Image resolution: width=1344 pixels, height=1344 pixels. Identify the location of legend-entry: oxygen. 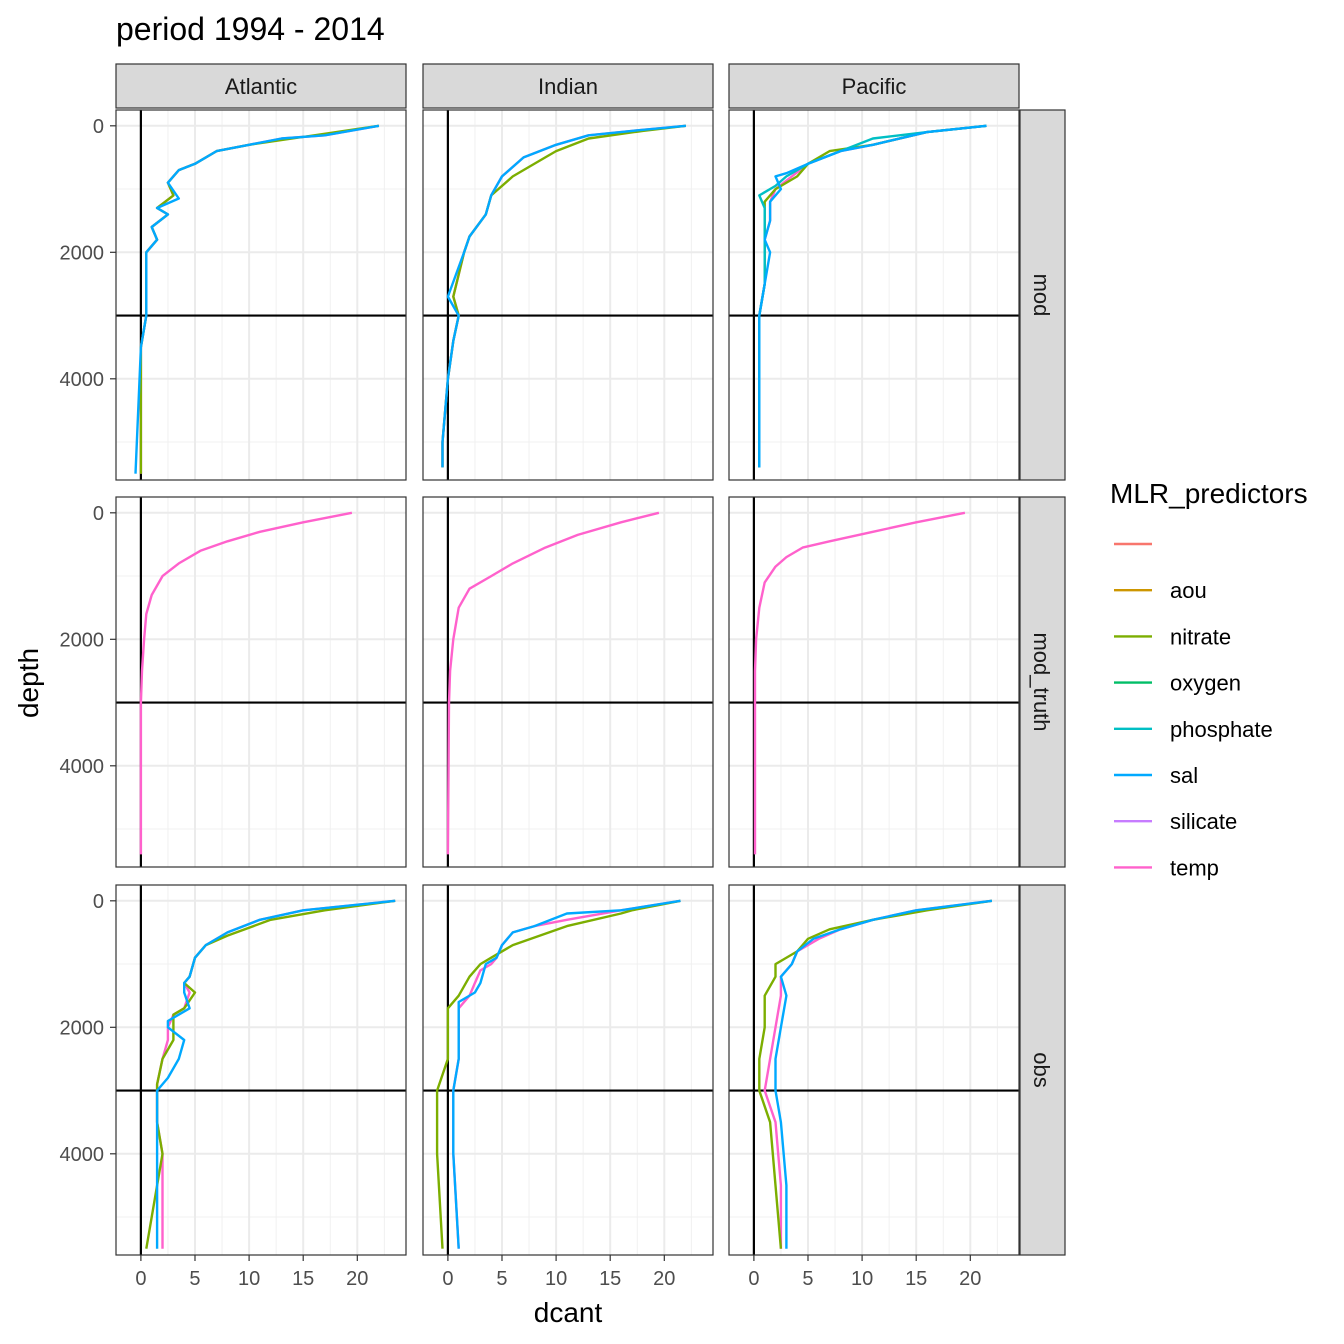
(1177, 683).